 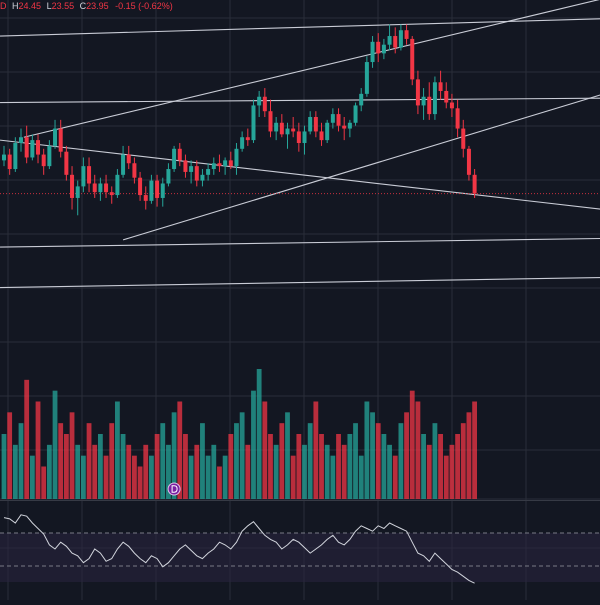 I want to click on rsi-pane, so click(x=300, y=549).